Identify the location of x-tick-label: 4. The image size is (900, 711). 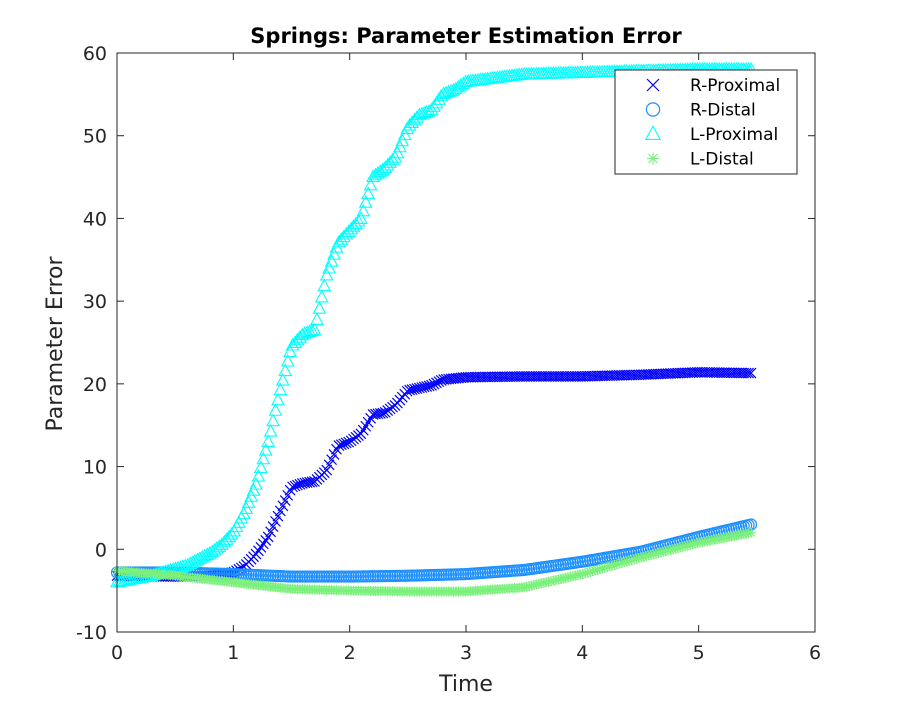
(582, 653).